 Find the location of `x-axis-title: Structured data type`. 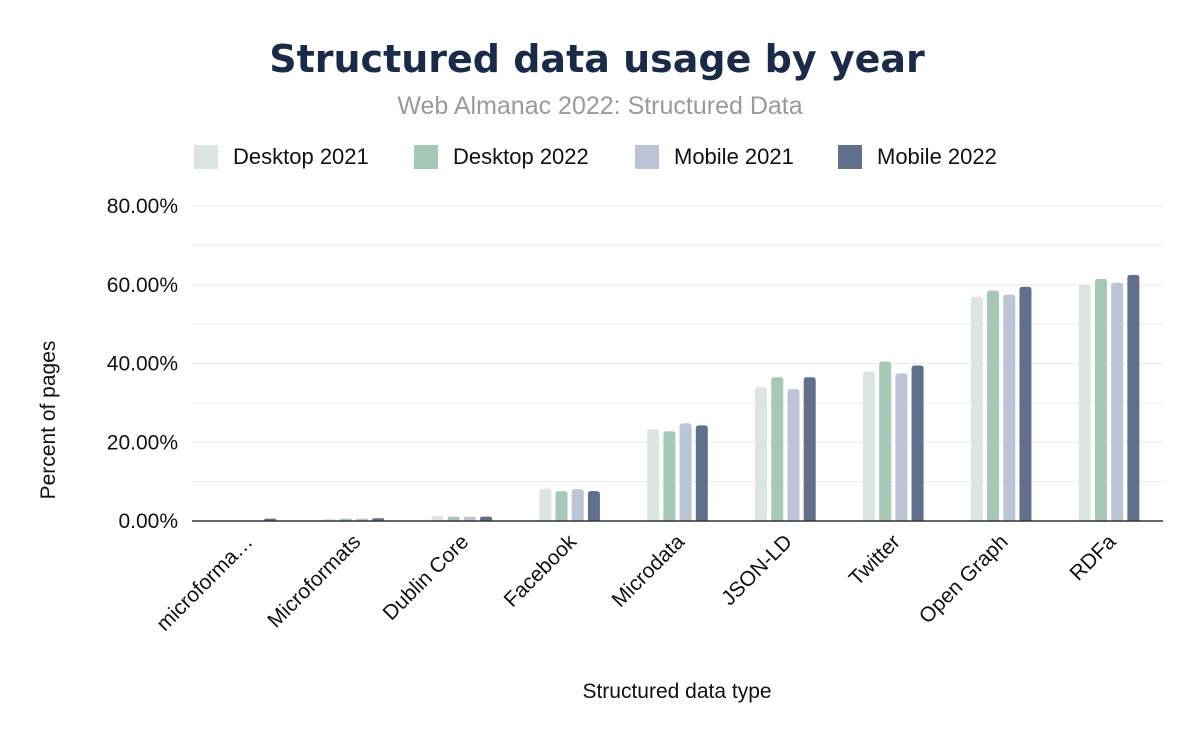

x-axis-title: Structured data type is located at coordinates (676, 691).